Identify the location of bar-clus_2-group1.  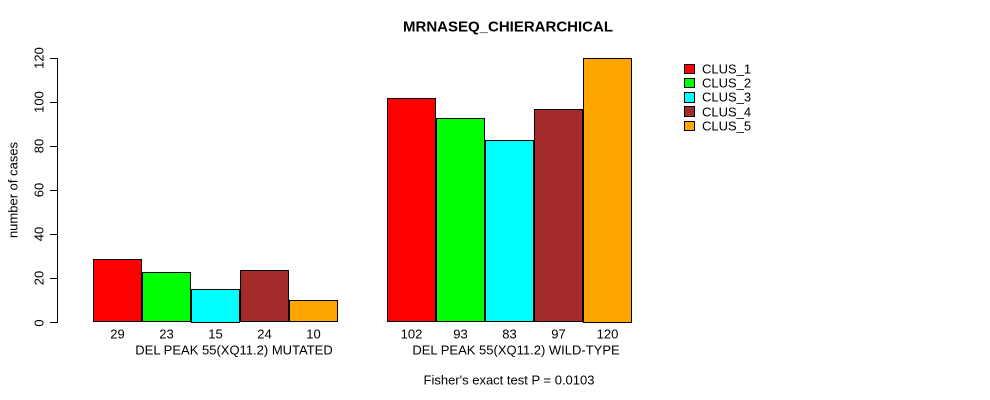
(166, 297).